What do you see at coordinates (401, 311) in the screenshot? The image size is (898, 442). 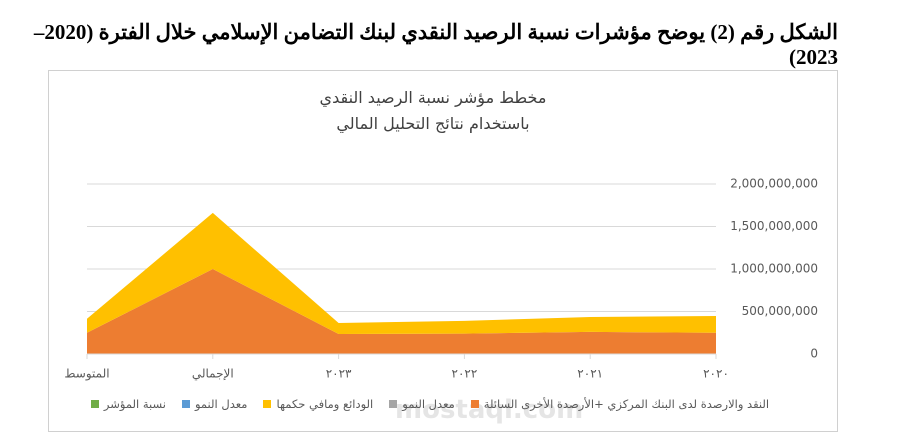 I see `area` at bounding box center [401, 311].